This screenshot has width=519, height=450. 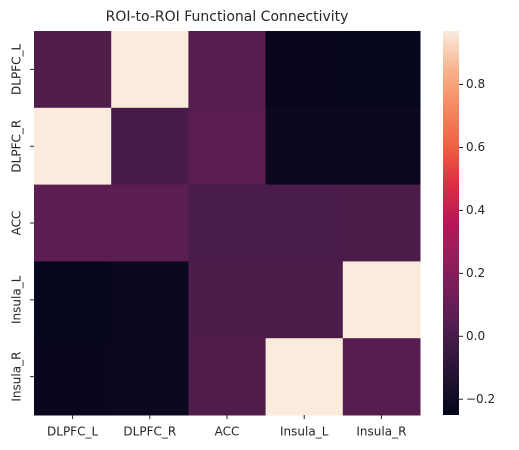 What do you see at coordinates (17, 377) in the screenshot?
I see `y-tick-label: Insula_R` at bounding box center [17, 377].